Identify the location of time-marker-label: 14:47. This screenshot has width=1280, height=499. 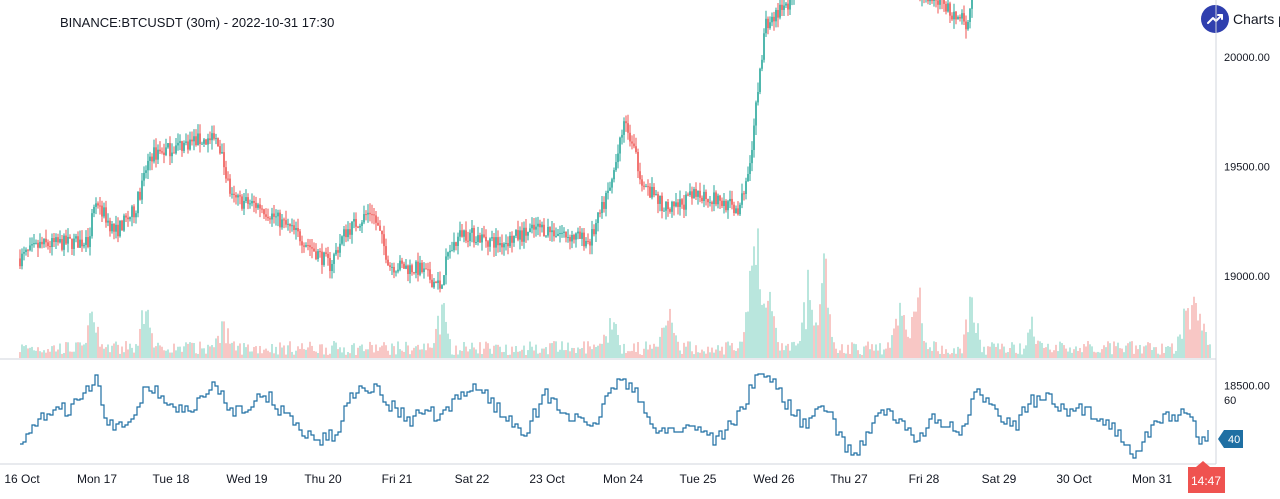
(1206, 481).